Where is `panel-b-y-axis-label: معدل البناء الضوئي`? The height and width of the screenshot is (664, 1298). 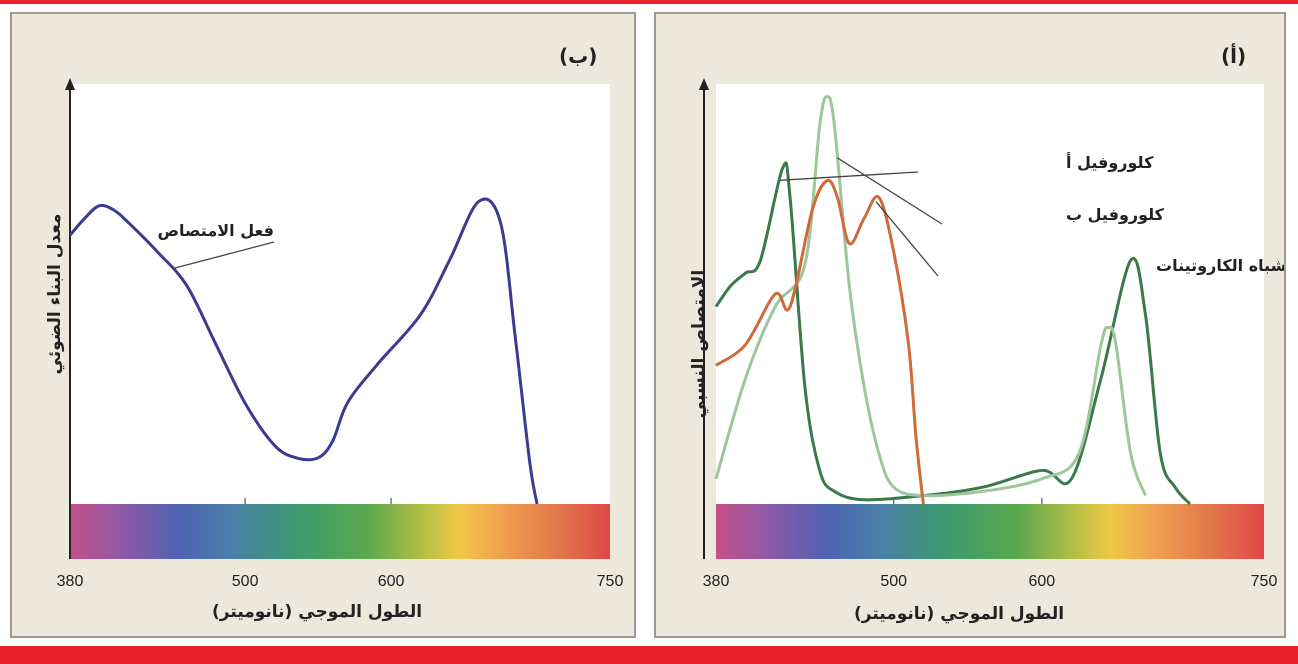
panel-b-y-axis-label: معدل البناء الضوئي is located at coordinates (55, 294).